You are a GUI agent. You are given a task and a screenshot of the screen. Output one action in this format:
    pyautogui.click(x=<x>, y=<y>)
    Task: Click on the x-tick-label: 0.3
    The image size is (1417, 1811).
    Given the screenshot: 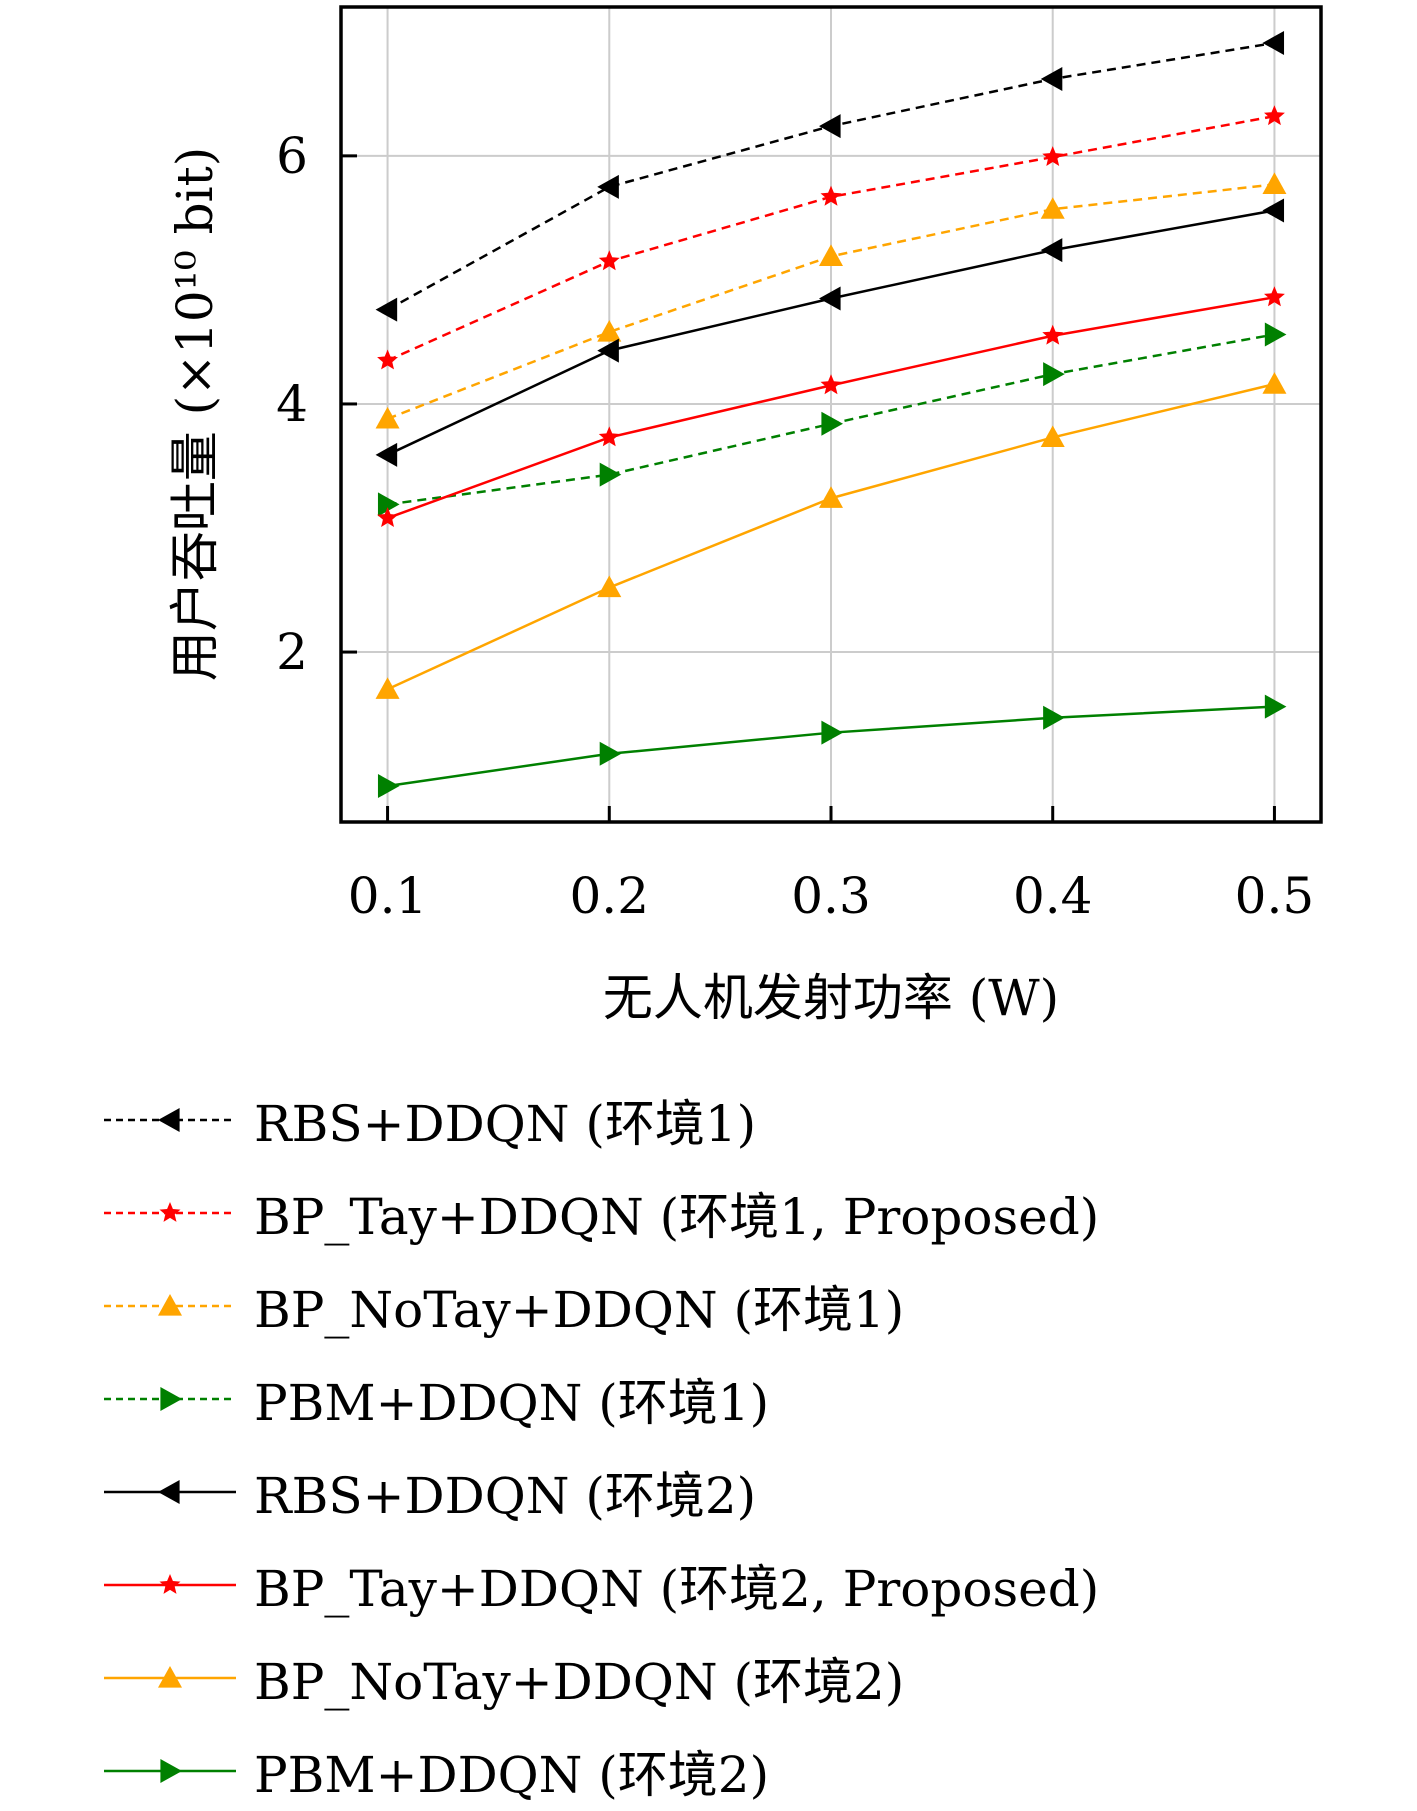 What is the action you would take?
    pyautogui.click(x=831, y=896)
    